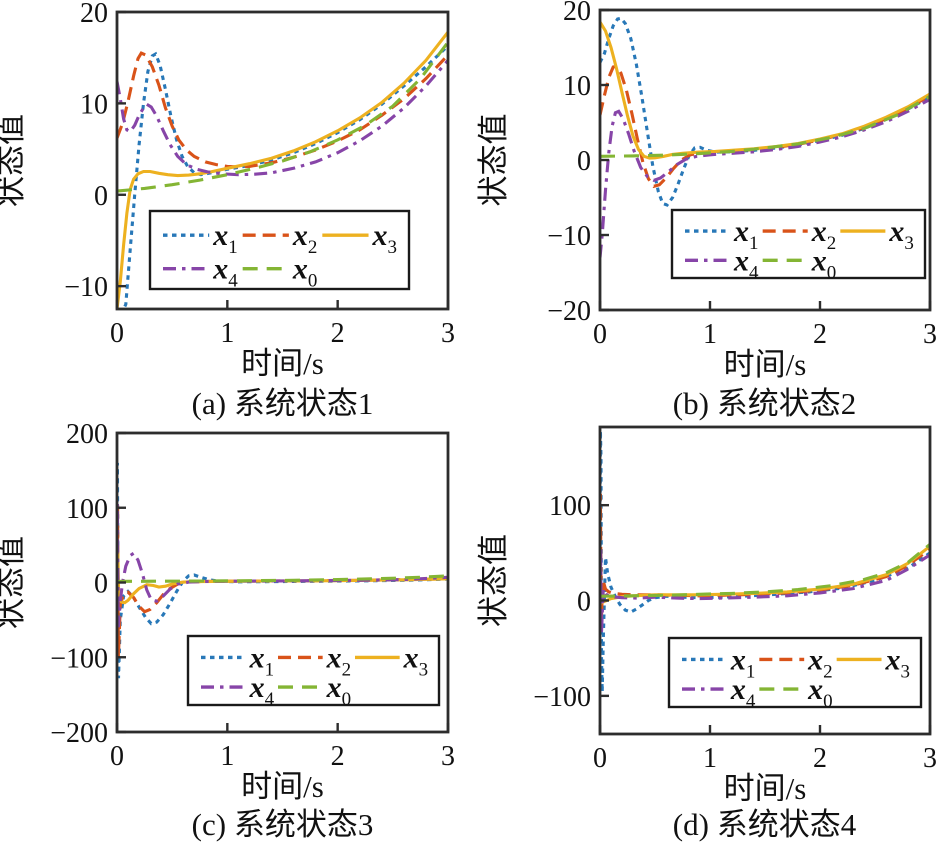  Describe the element at coordinates (87, 435) in the screenshot. I see `y-tick-label: 200` at that location.